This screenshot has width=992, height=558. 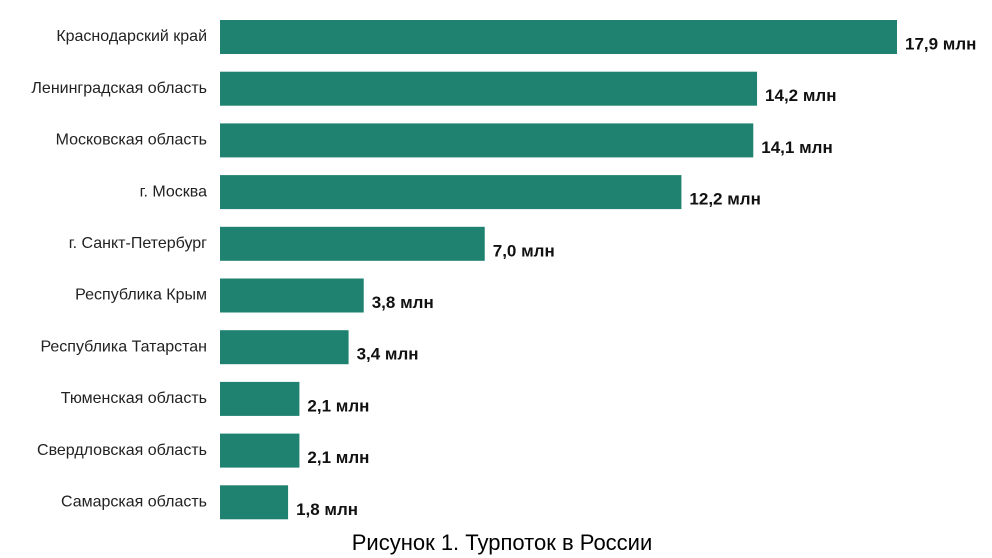 What do you see at coordinates (122, 450) in the screenshot?
I see `category-label: Свердловская область` at bounding box center [122, 450].